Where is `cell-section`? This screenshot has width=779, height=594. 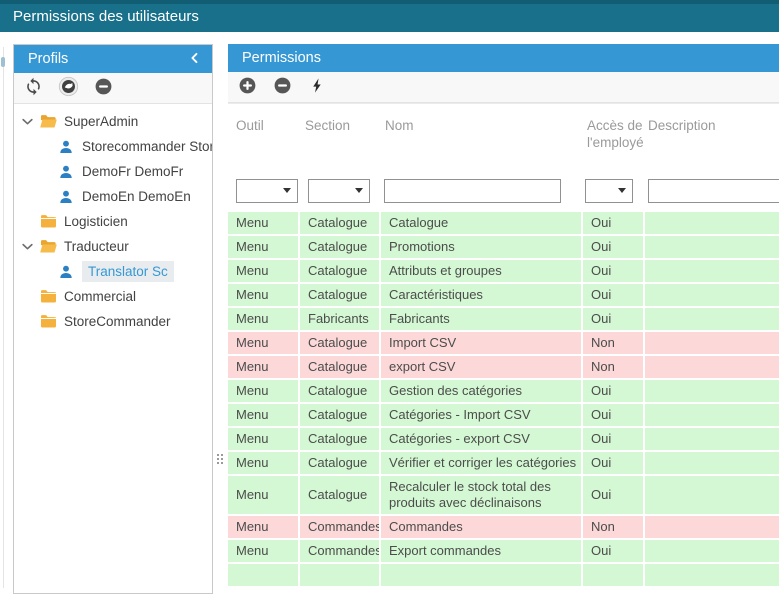
cell-section is located at coordinates (340, 575).